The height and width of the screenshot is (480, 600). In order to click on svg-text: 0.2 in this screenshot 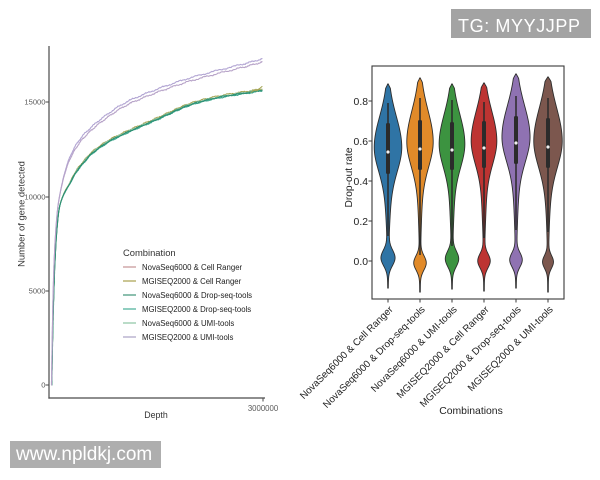, I will do `click(361, 222)`.